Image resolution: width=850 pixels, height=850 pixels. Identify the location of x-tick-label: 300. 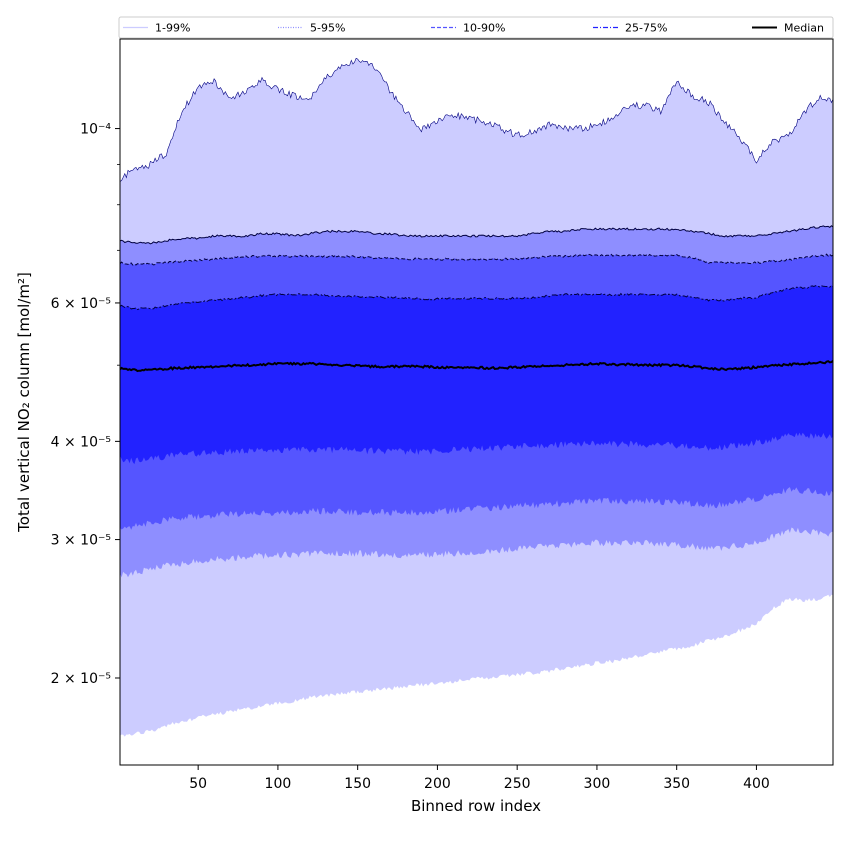
(597, 784).